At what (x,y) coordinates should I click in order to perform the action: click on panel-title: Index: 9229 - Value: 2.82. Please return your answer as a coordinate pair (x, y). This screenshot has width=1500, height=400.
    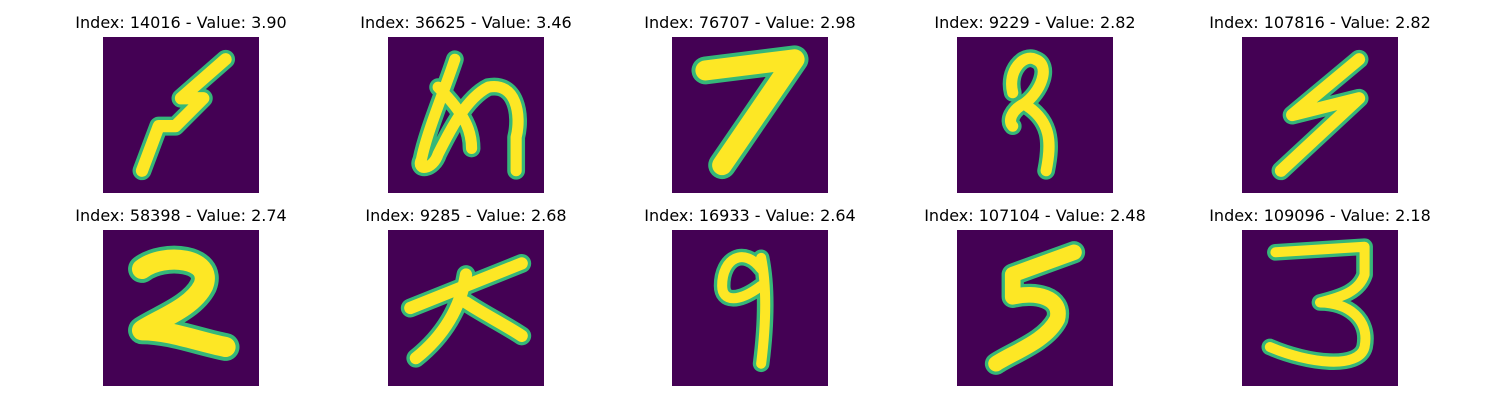
    Looking at the image, I should click on (1035, 22).